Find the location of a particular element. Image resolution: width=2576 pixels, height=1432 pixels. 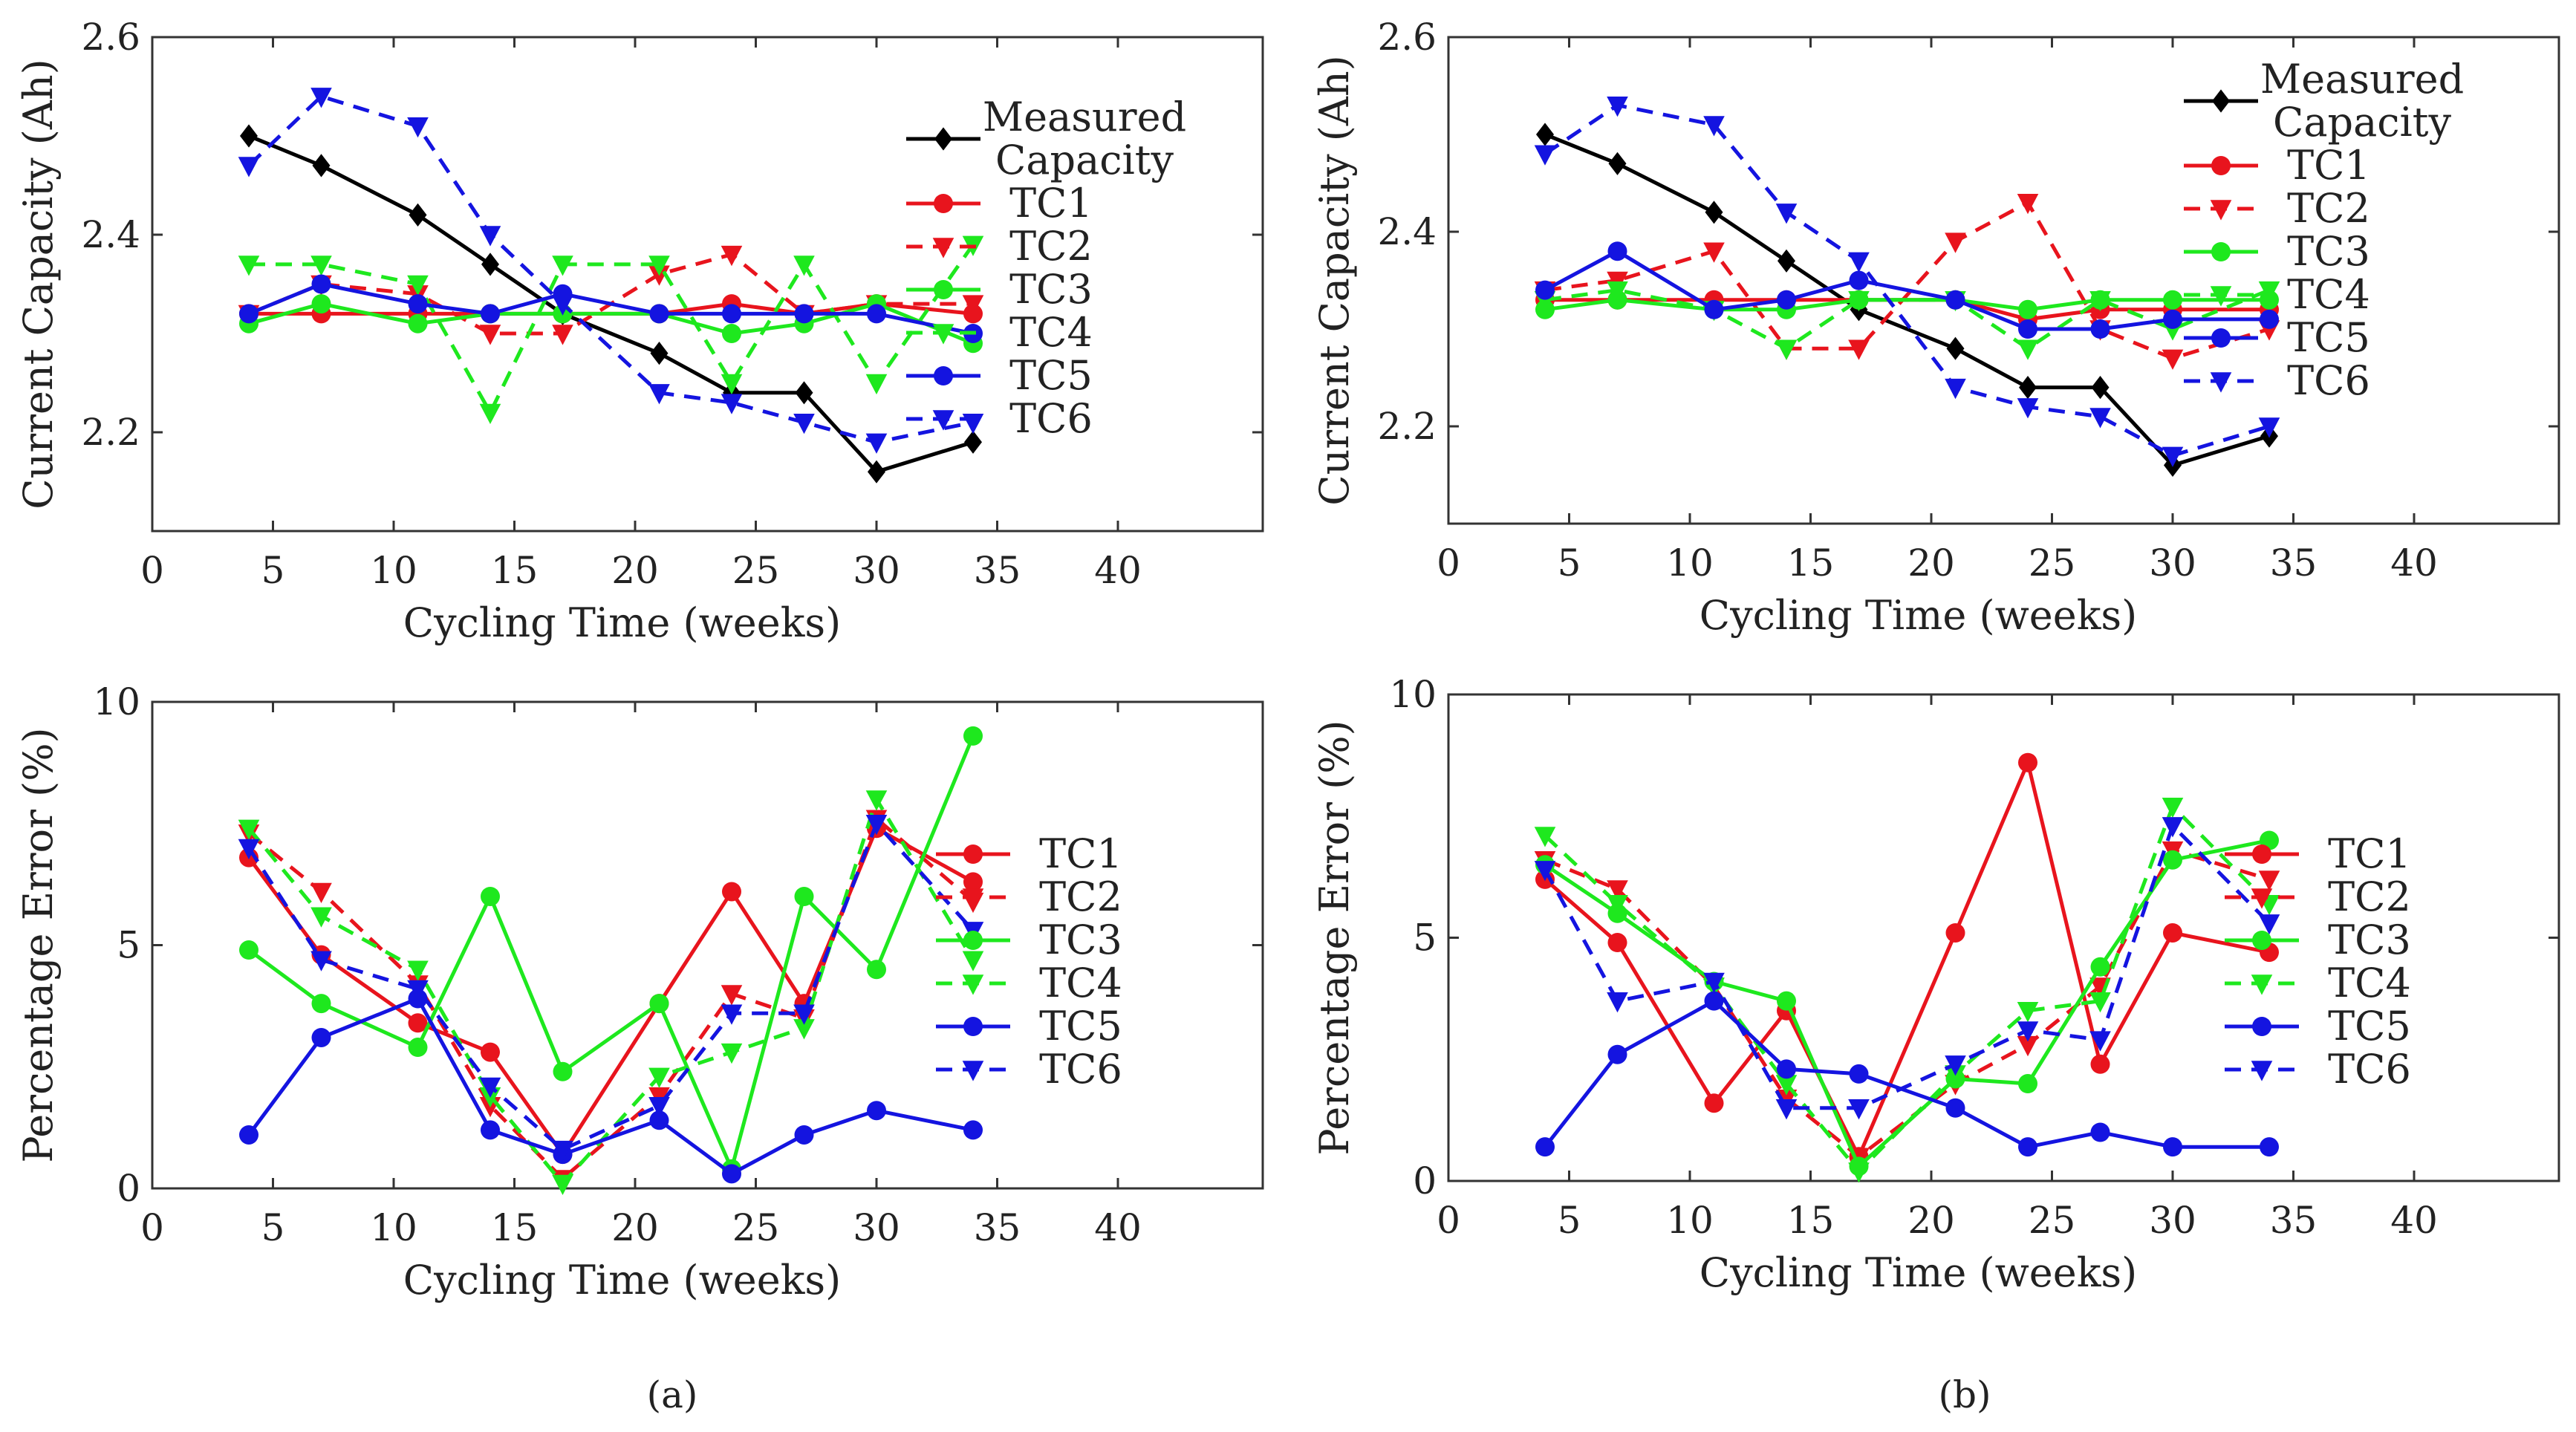

y-axis-label: Current Capacity (Ah) is located at coordinates (38, 284).